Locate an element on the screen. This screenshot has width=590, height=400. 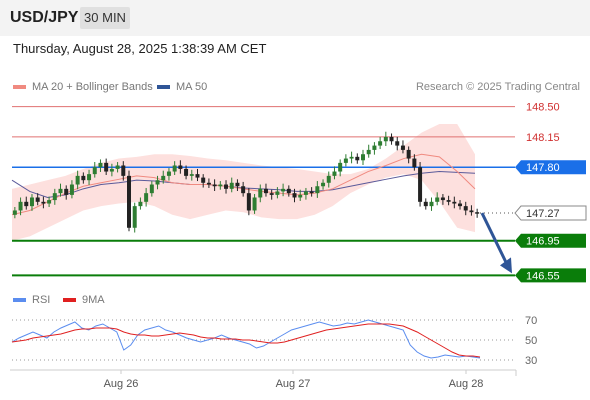
timestamp: Thursday, August 28, 2025 1:38:39 AM CET is located at coordinates (140, 48).